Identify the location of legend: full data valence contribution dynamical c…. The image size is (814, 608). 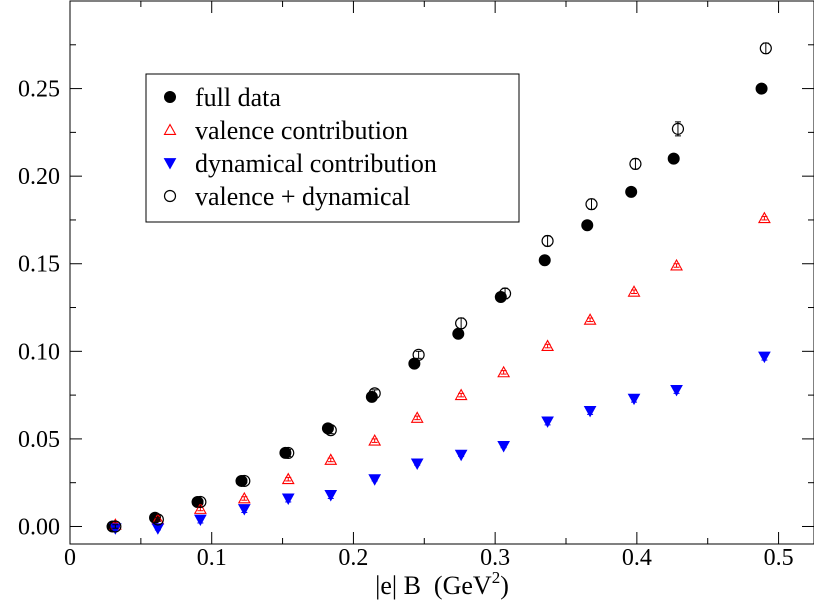
(332, 148).